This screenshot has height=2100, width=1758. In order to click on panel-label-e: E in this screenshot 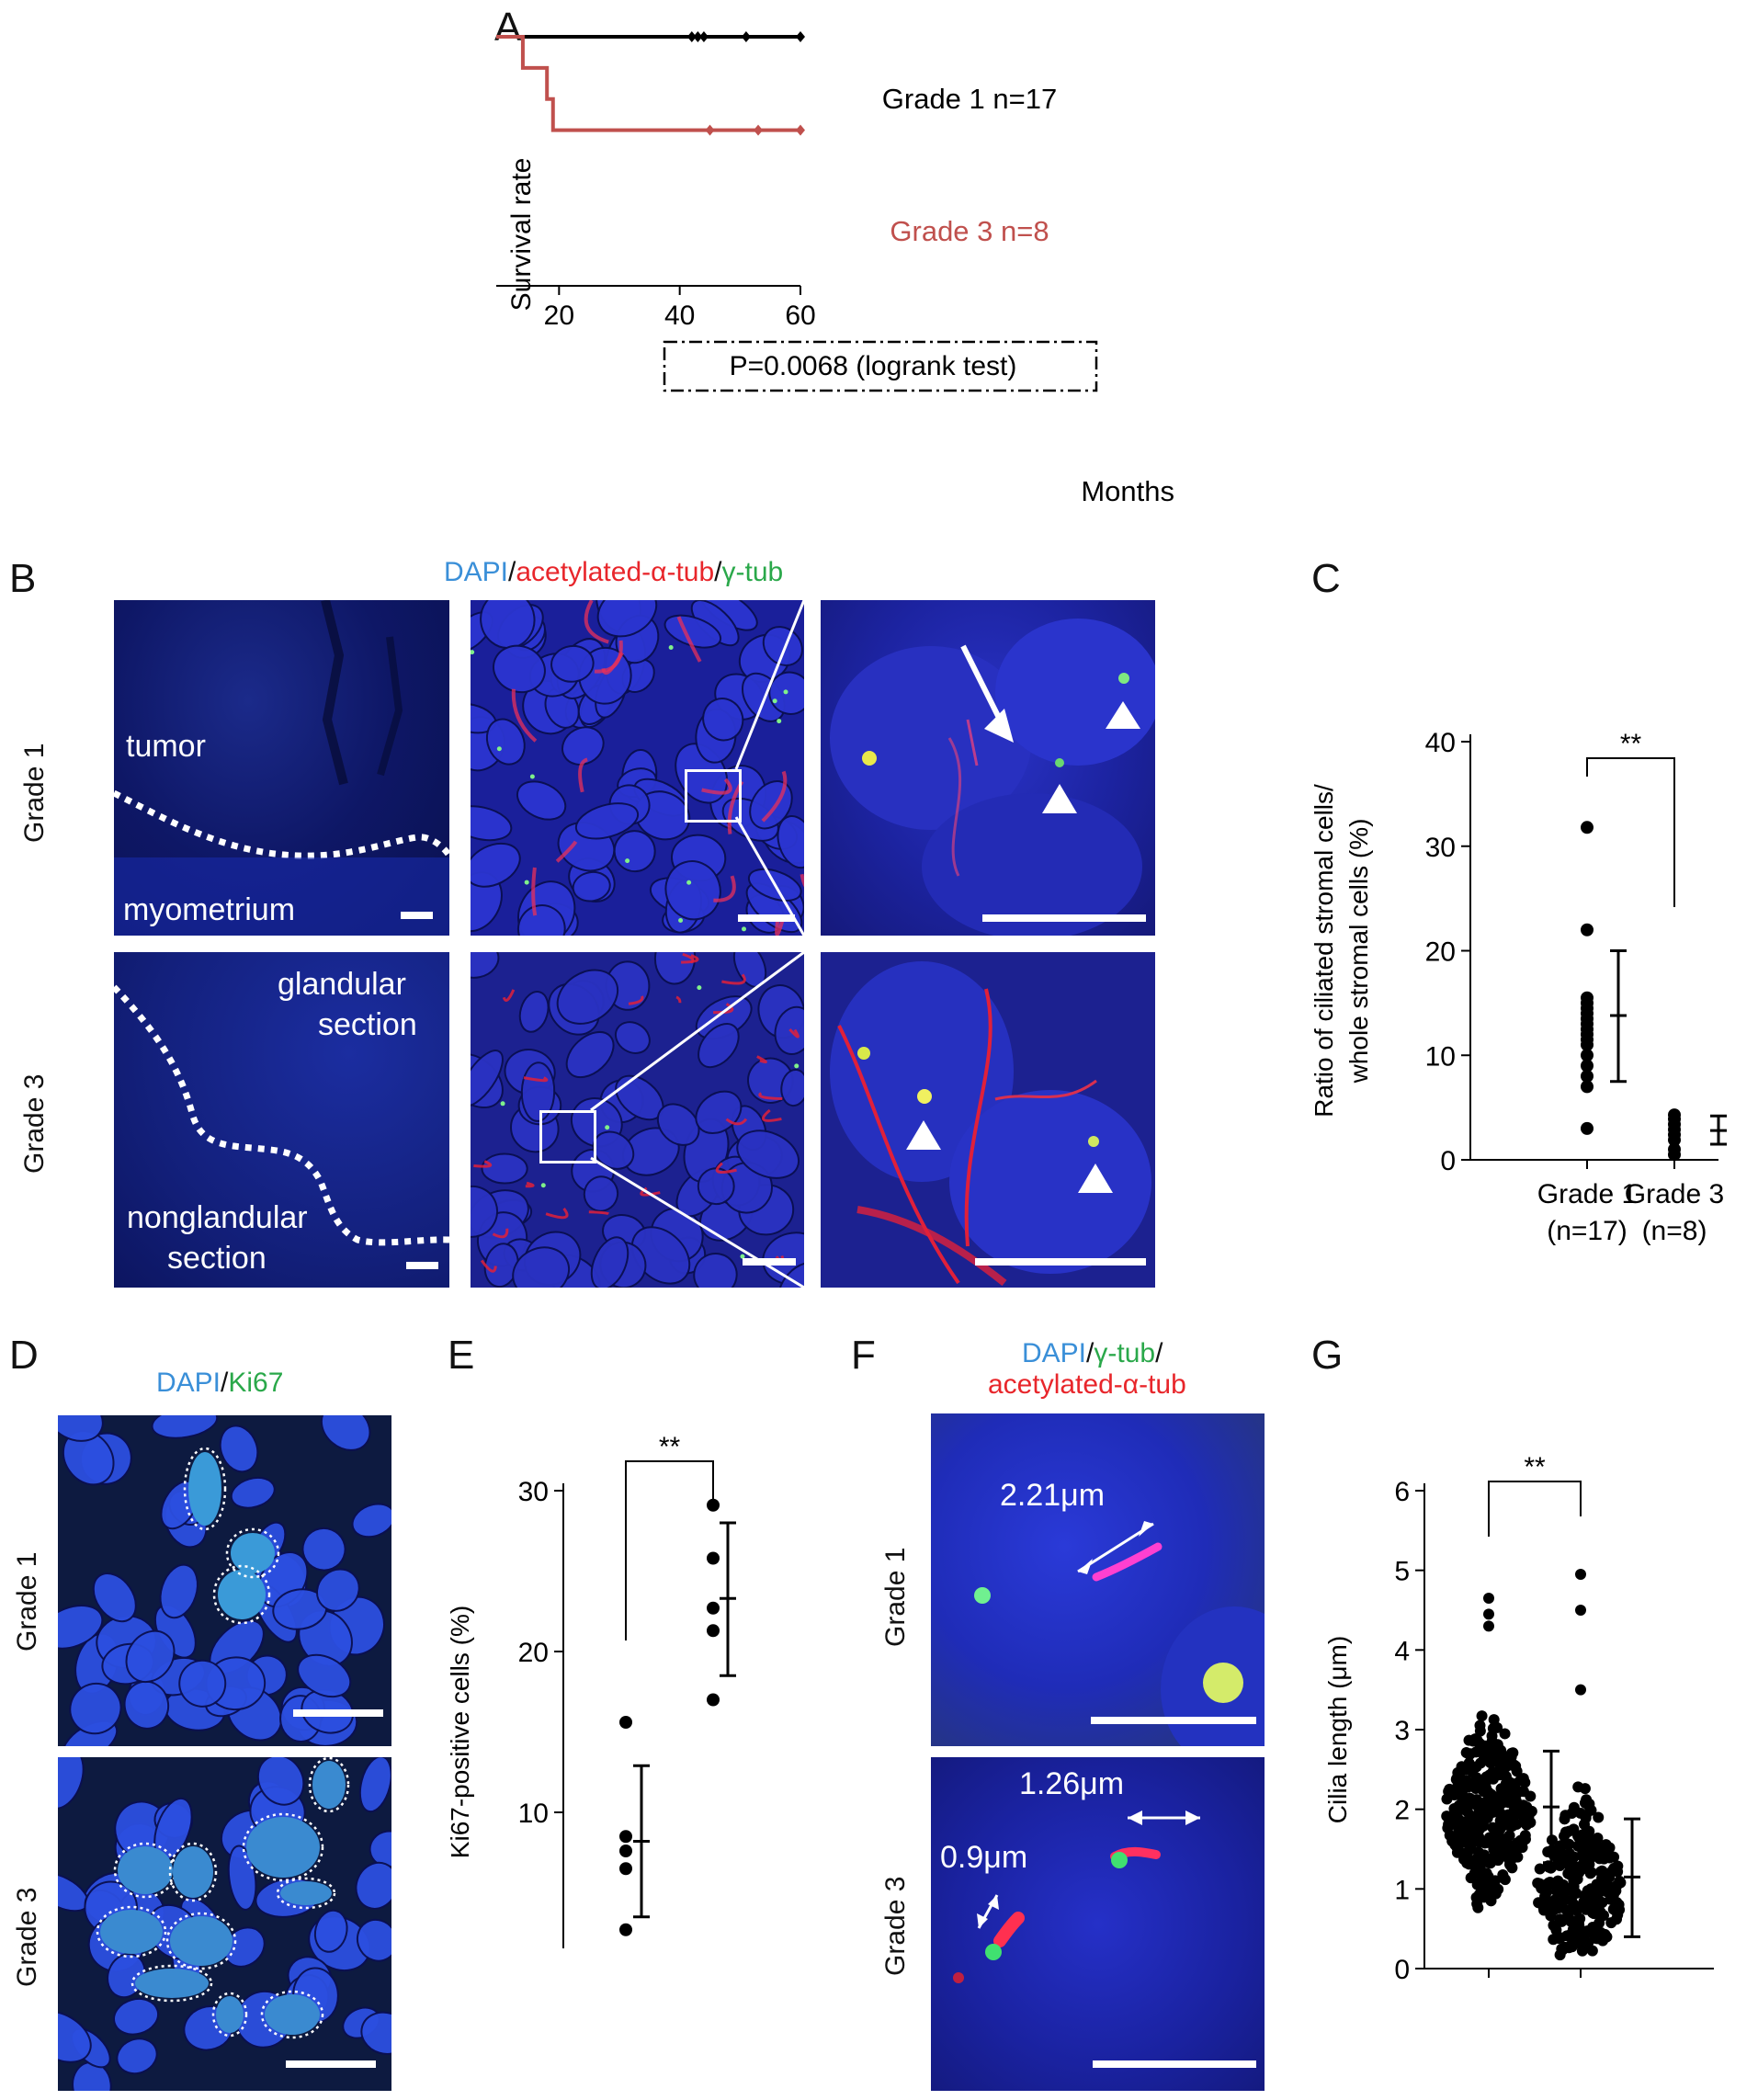, I will do `click(462, 1355)`.